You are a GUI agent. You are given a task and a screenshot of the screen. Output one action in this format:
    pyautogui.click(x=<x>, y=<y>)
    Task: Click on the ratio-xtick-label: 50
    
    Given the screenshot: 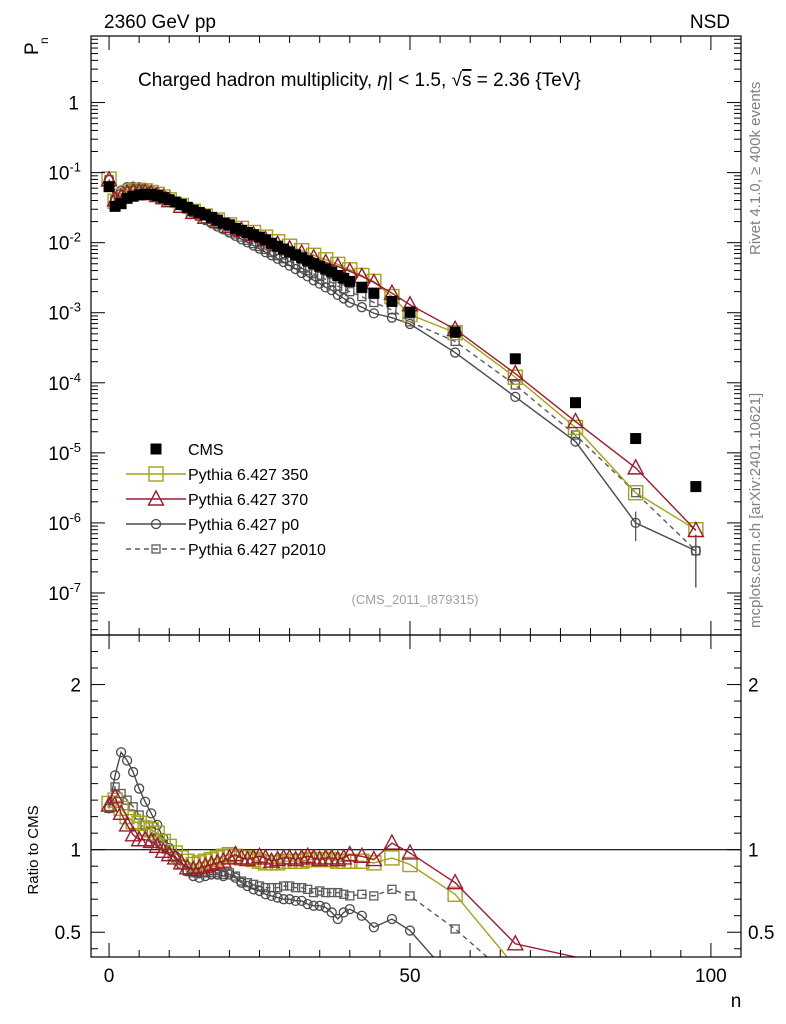 What is the action you would take?
    pyautogui.click(x=409, y=976)
    